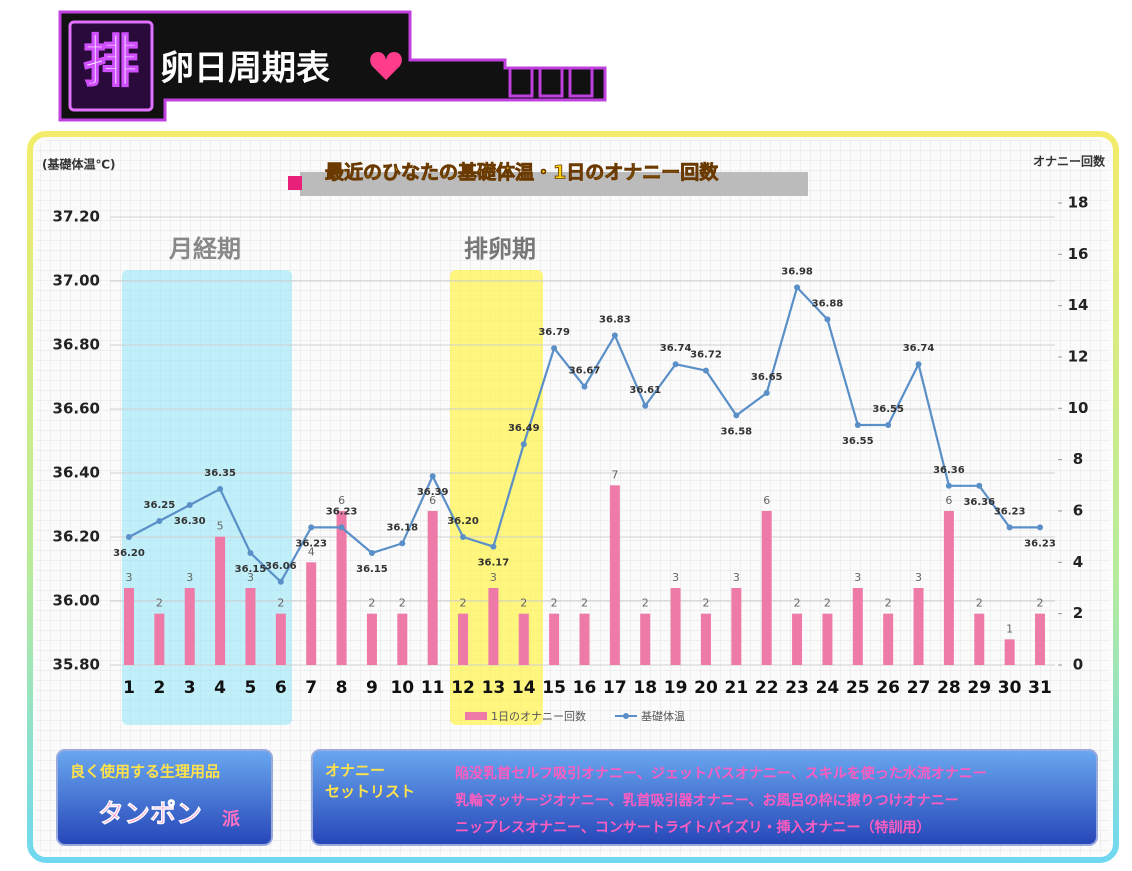  I want to click on point-label: 36.30, so click(190, 521).